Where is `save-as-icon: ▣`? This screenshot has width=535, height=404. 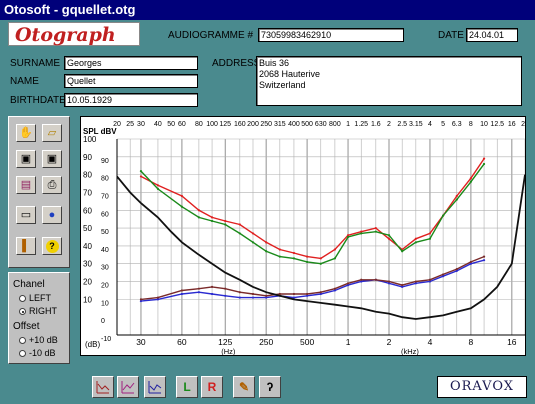 save-as-icon: ▣ is located at coordinates (52, 159).